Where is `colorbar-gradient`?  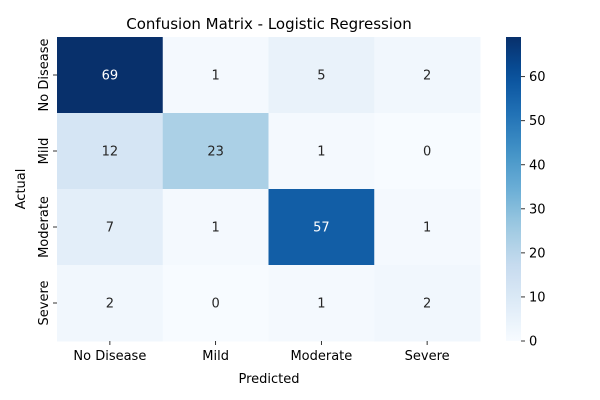 colorbar-gradient is located at coordinates (513, 189).